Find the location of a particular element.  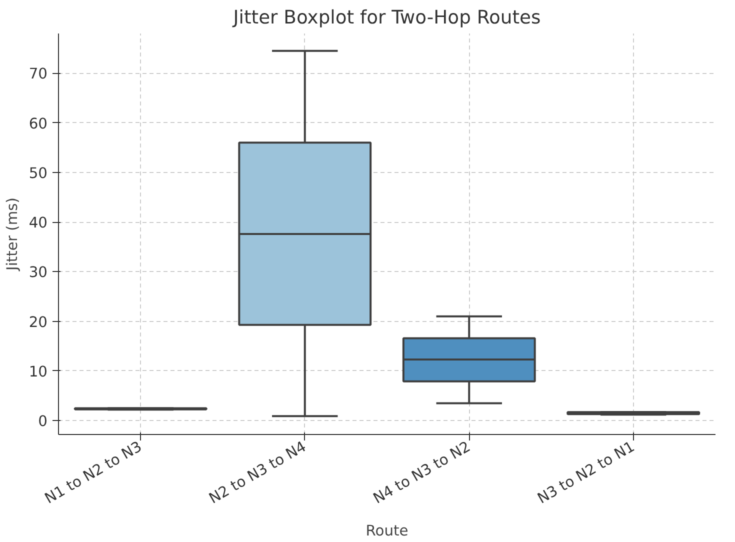

y-tick-label: 50 is located at coordinates (38, 173).